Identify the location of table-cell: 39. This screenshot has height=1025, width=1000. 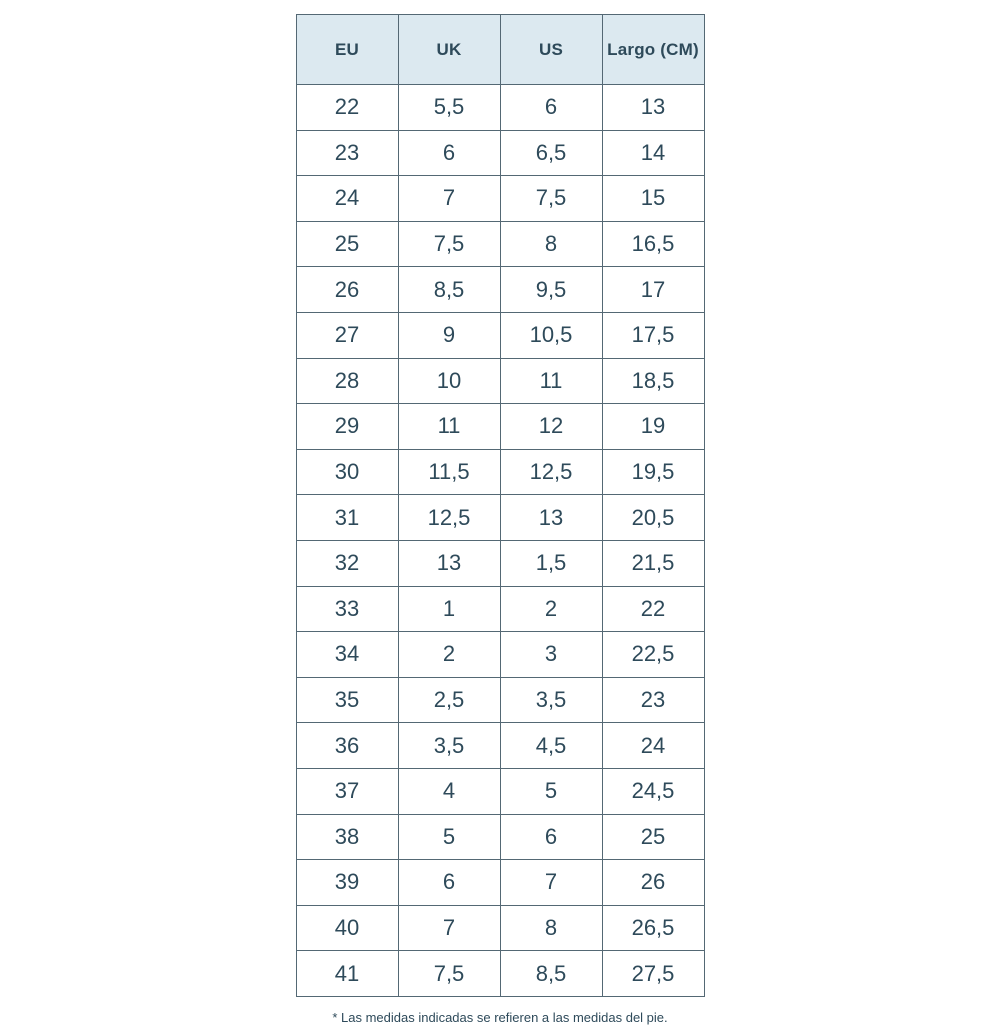
(347, 882).